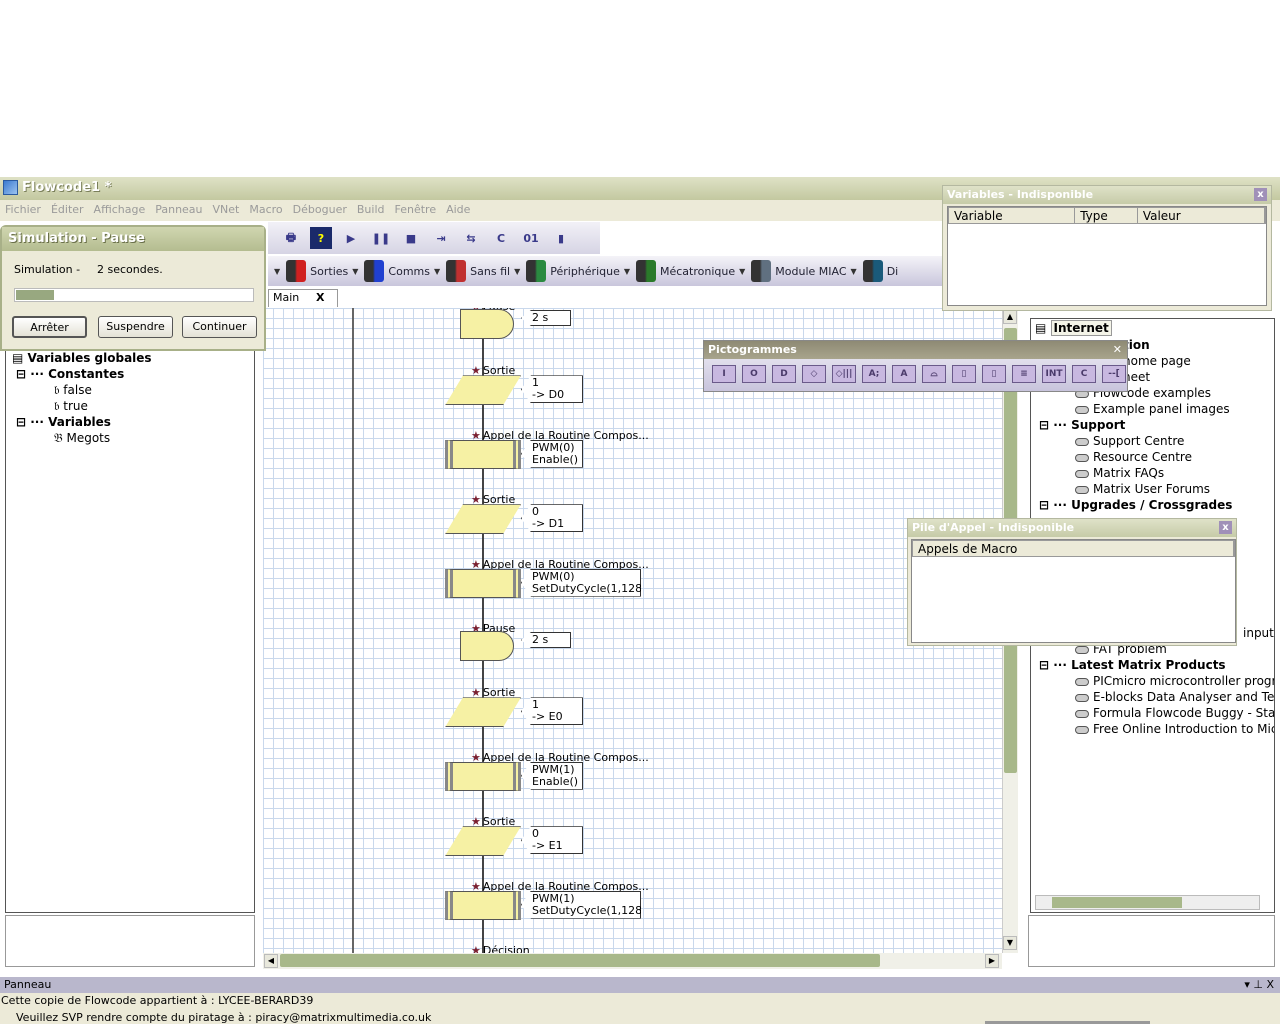  What do you see at coordinates (1082, 425) in the screenshot?
I see `tree-node-support: ⊟ ··· Support` at bounding box center [1082, 425].